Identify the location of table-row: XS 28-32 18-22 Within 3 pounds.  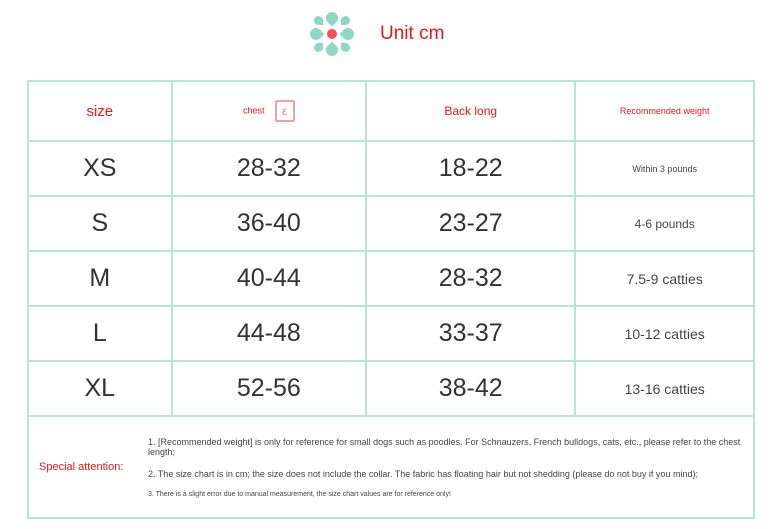
(391, 168).